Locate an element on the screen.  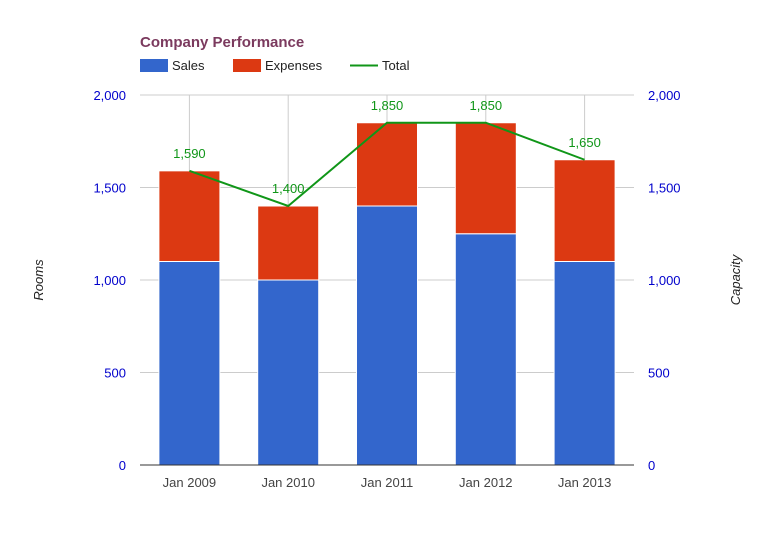
y-tick-label-2: 1,000 is located at coordinates (109, 280).